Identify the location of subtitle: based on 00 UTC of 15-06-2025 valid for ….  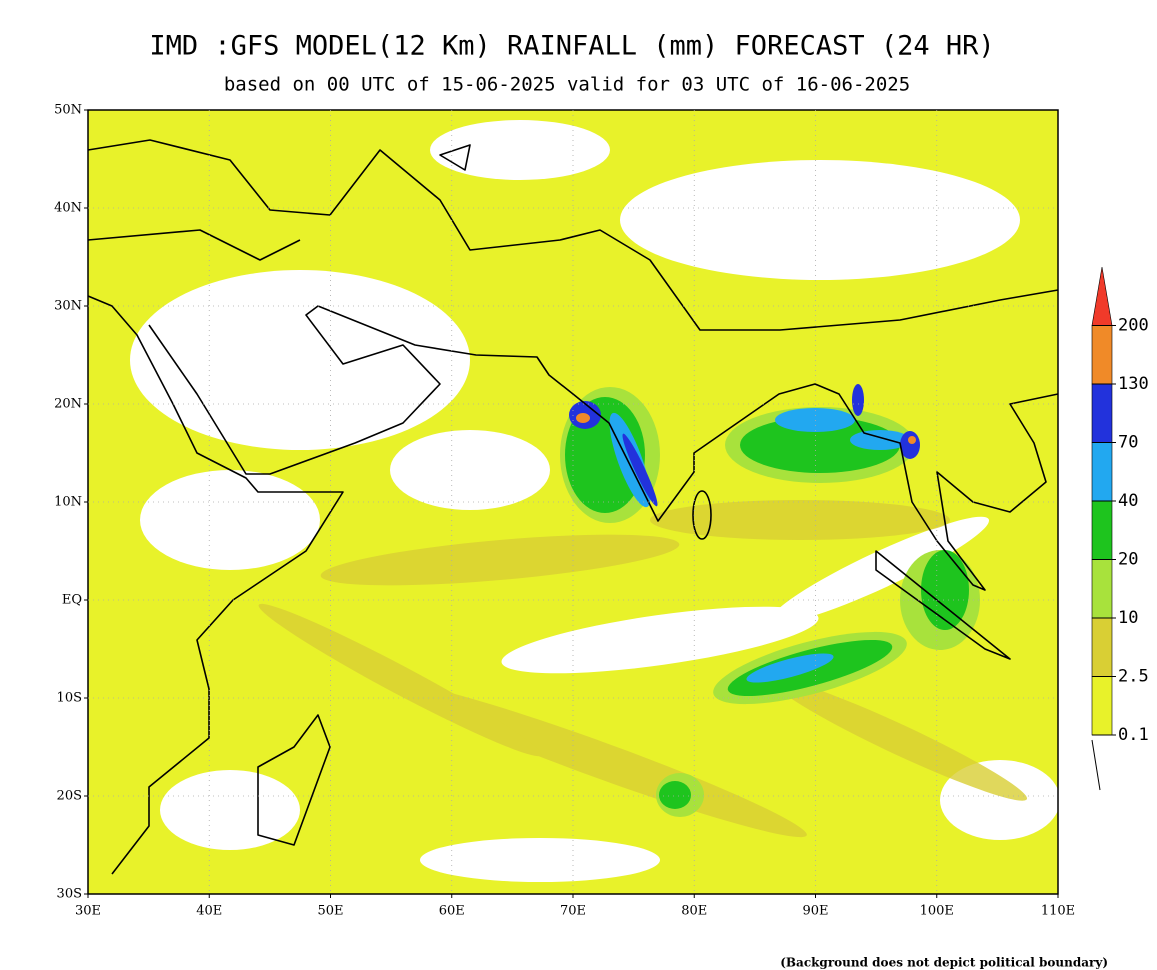
(567, 85).